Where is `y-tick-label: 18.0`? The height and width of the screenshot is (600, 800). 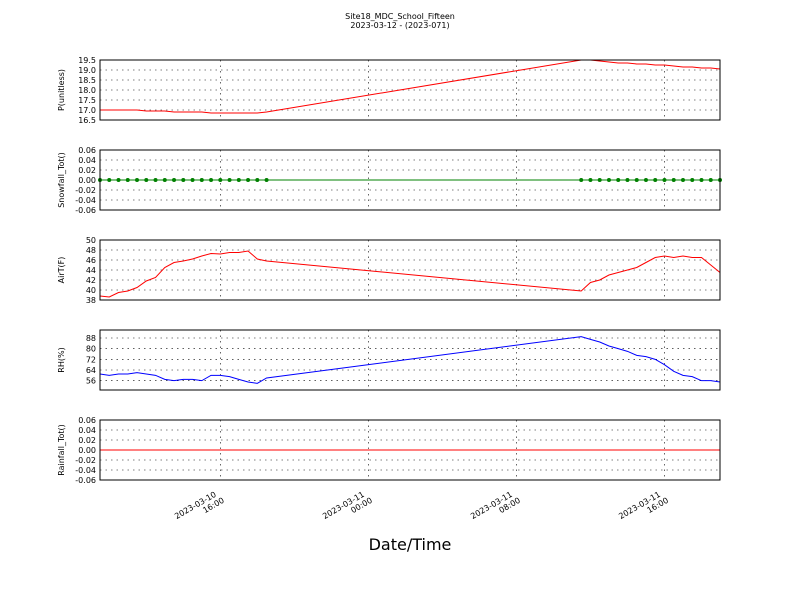 y-tick-label: 18.0 is located at coordinates (87, 90).